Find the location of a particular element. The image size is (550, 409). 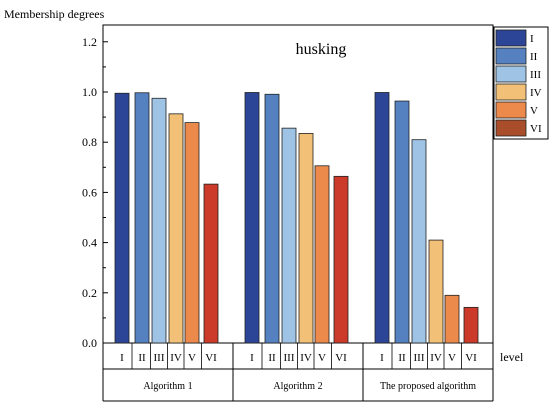

bar-1-I is located at coordinates (122, 218).